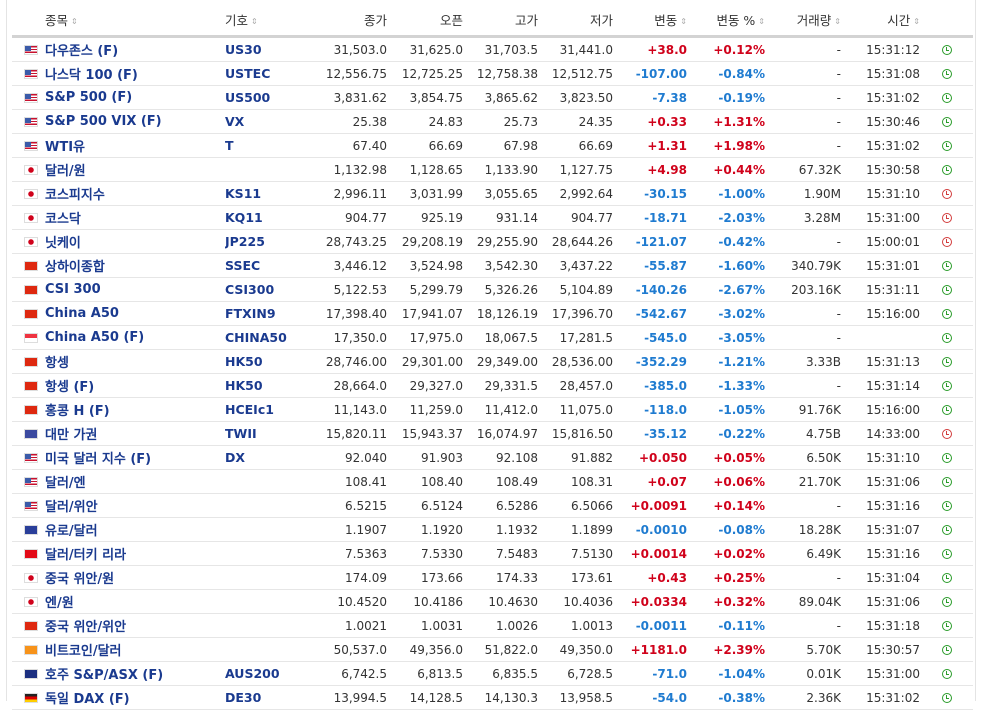 This screenshot has height=710, width=985. What do you see at coordinates (243, 49) in the screenshot?
I see `symbol-link: US30` at bounding box center [243, 49].